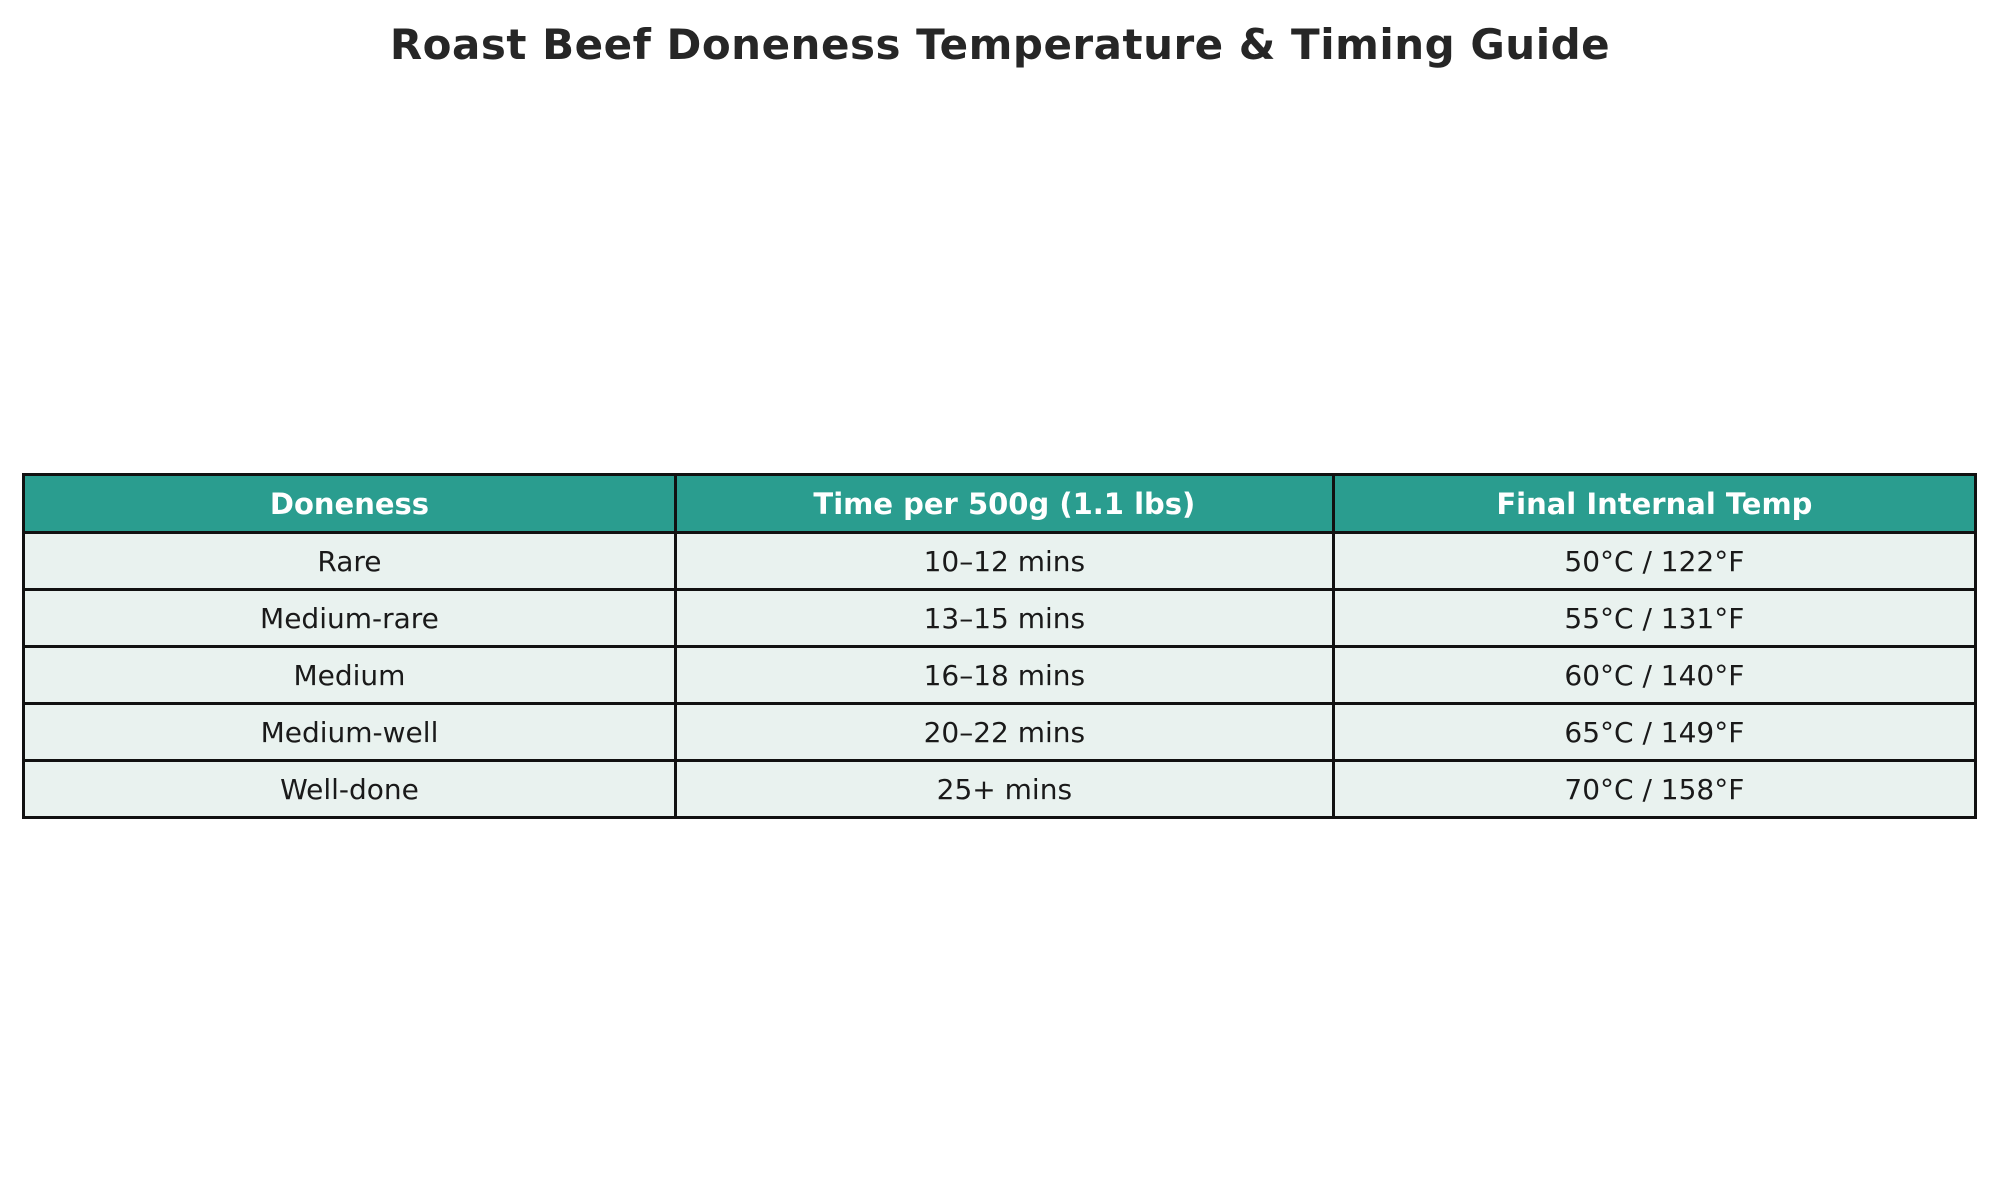 The width and height of the screenshot is (2000, 1200). Describe the element at coordinates (1004, 789) in the screenshot. I see `cell-time: 25+ mins` at that location.